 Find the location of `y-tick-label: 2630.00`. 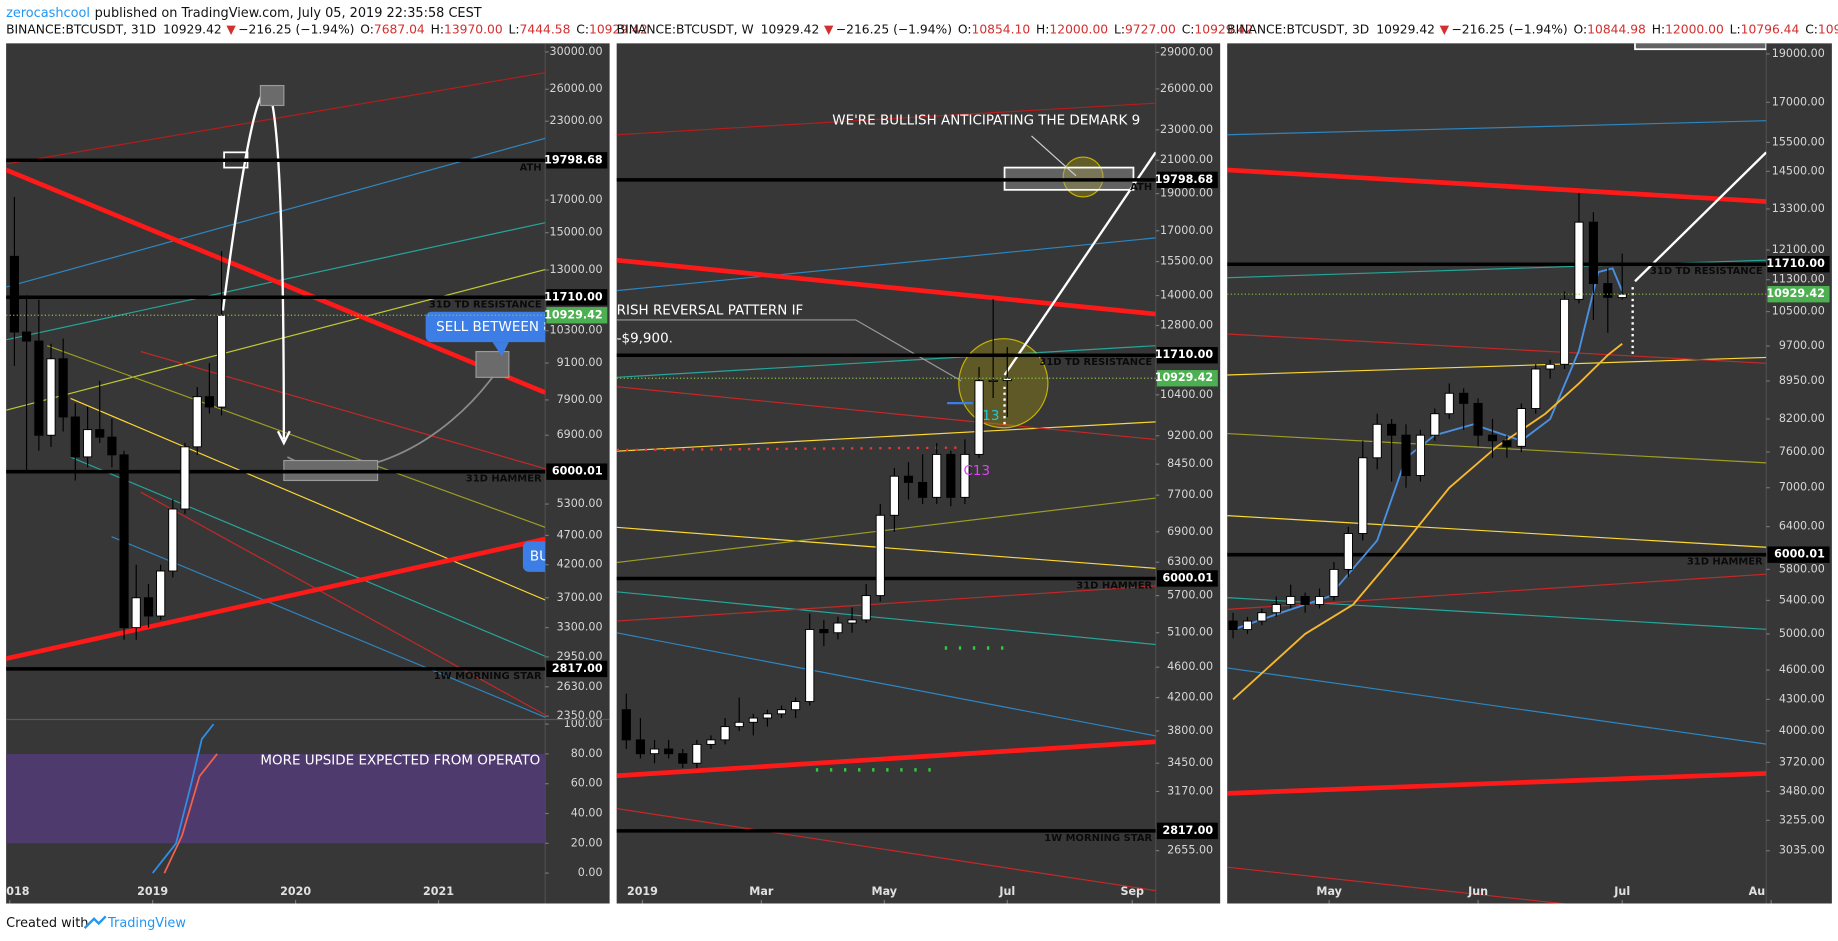

y-tick-label: 2630.00 is located at coordinates (580, 686).